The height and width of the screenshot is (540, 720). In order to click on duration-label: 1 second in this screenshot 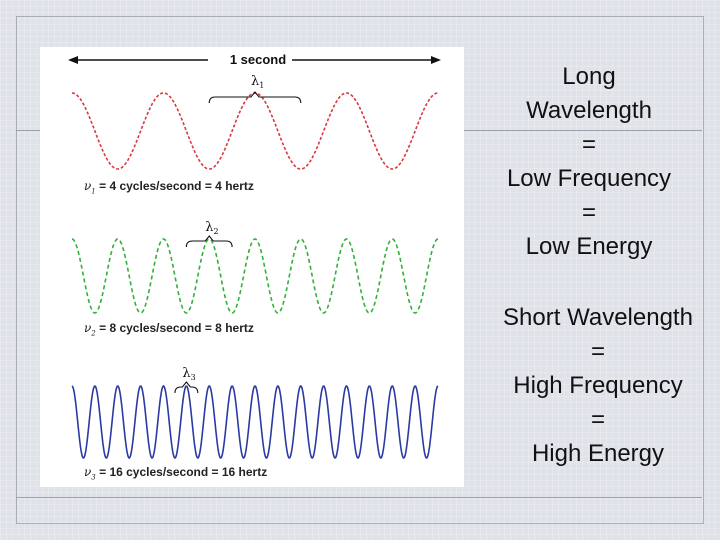, I will do `click(258, 59)`.